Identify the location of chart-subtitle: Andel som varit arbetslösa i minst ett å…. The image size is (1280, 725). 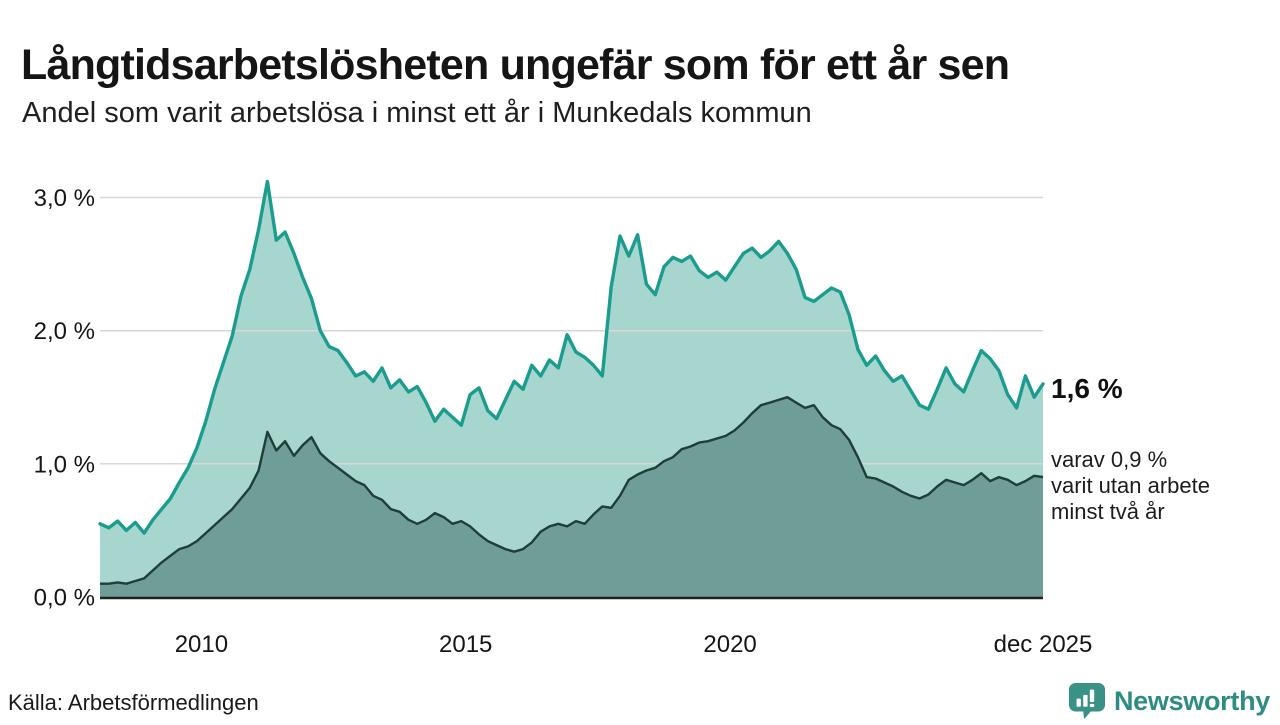
(417, 113).